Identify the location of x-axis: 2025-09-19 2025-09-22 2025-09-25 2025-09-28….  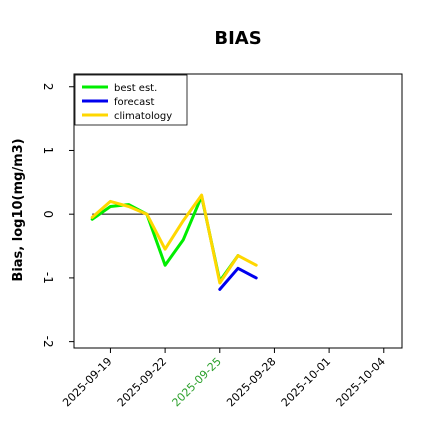
(224, 378).